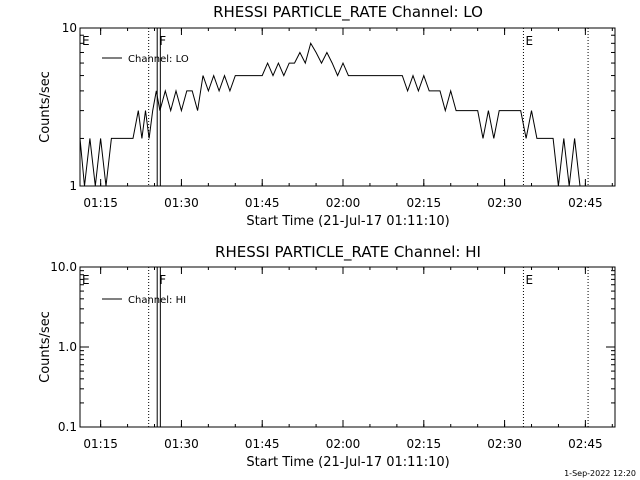  Describe the element at coordinates (585, 444) in the screenshot. I see `hi-x-tick-label: 02:45` at that location.